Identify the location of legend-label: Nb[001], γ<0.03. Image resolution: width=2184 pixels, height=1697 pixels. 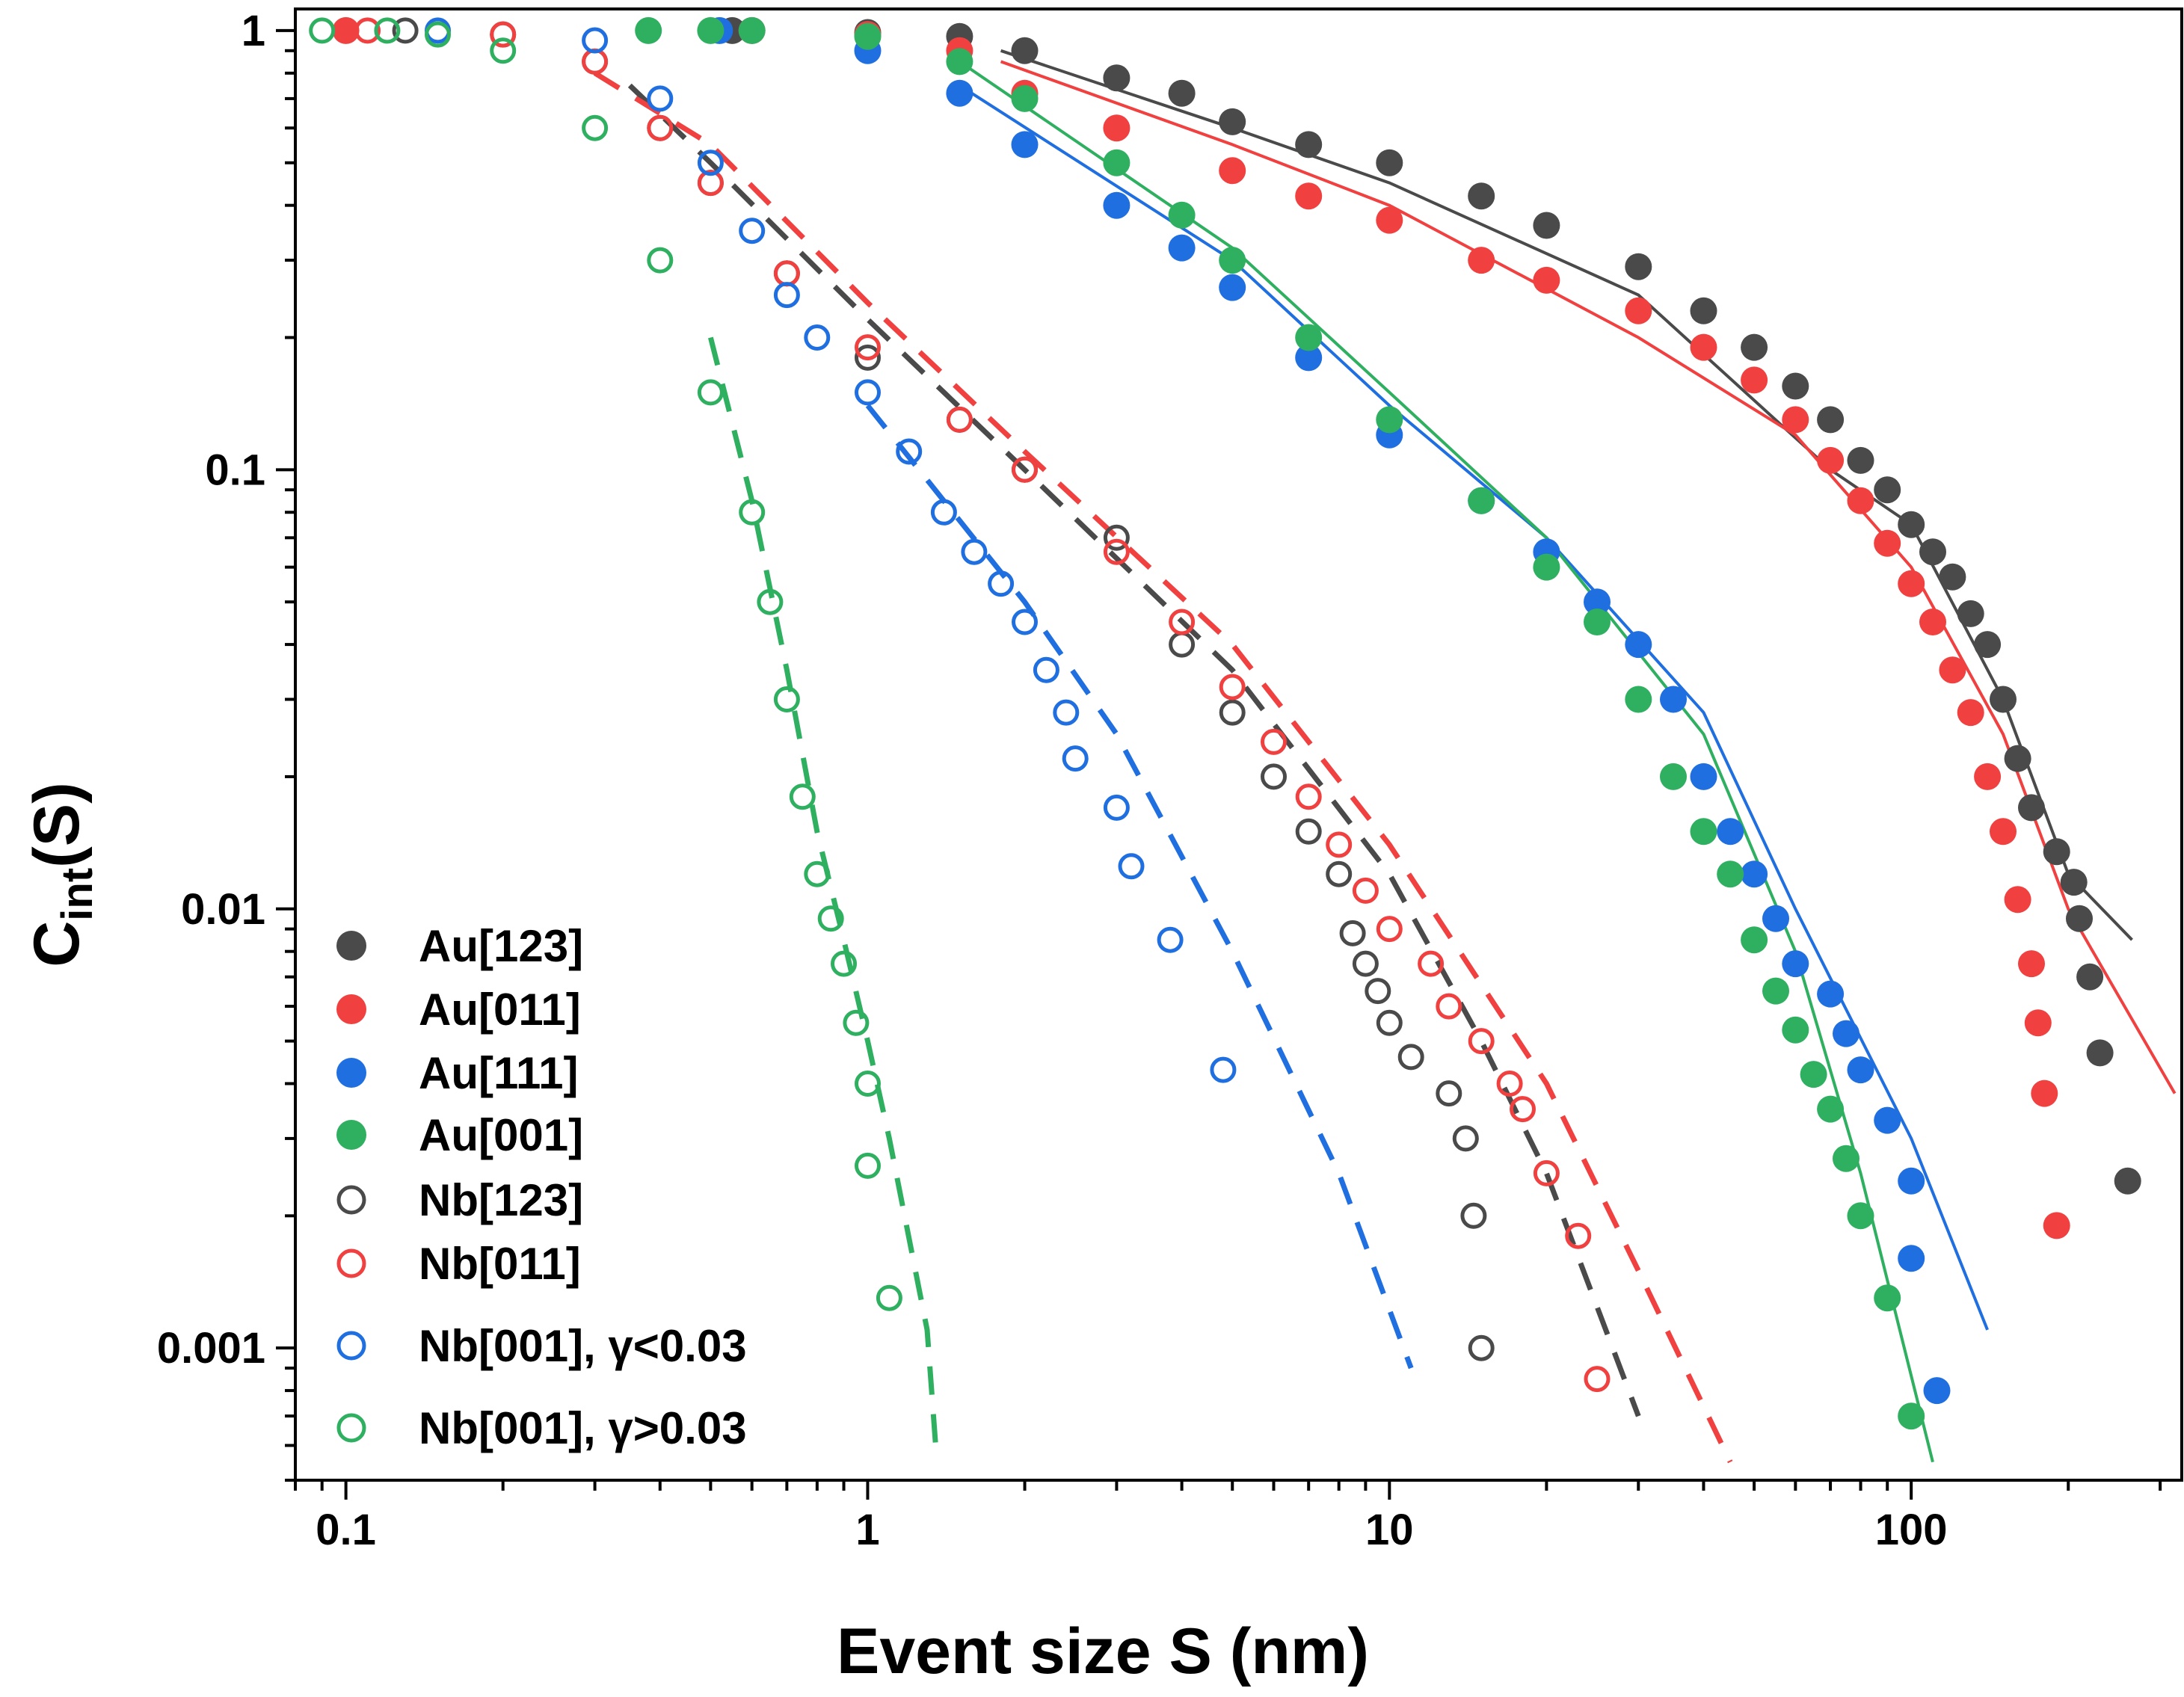
(583, 1346).